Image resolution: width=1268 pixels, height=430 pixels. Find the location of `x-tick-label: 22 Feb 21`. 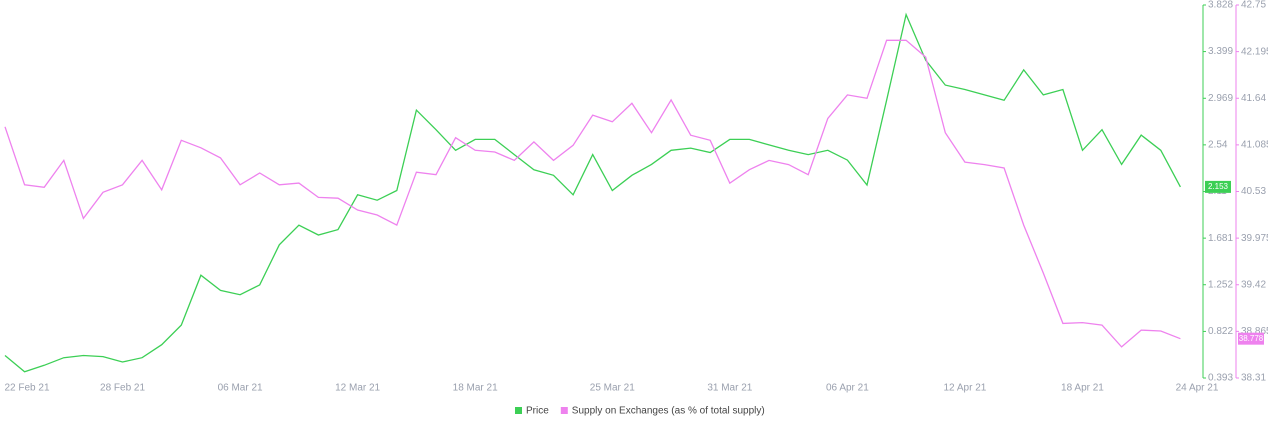

x-tick-label: 22 Feb 21 is located at coordinates (26, 388).